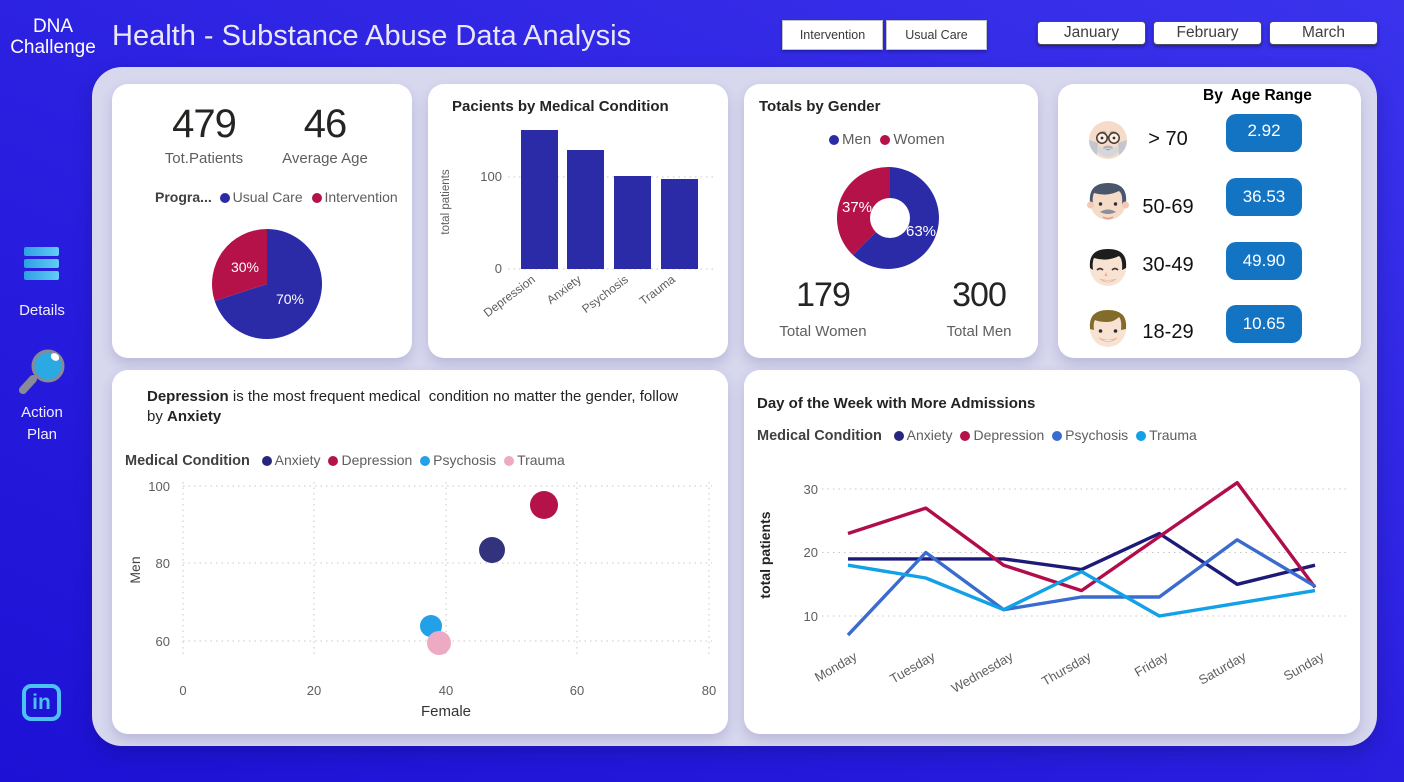 The width and height of the screenshot is (1404, 782). I want to click on svg-text: Trauma, so click(657, 290).